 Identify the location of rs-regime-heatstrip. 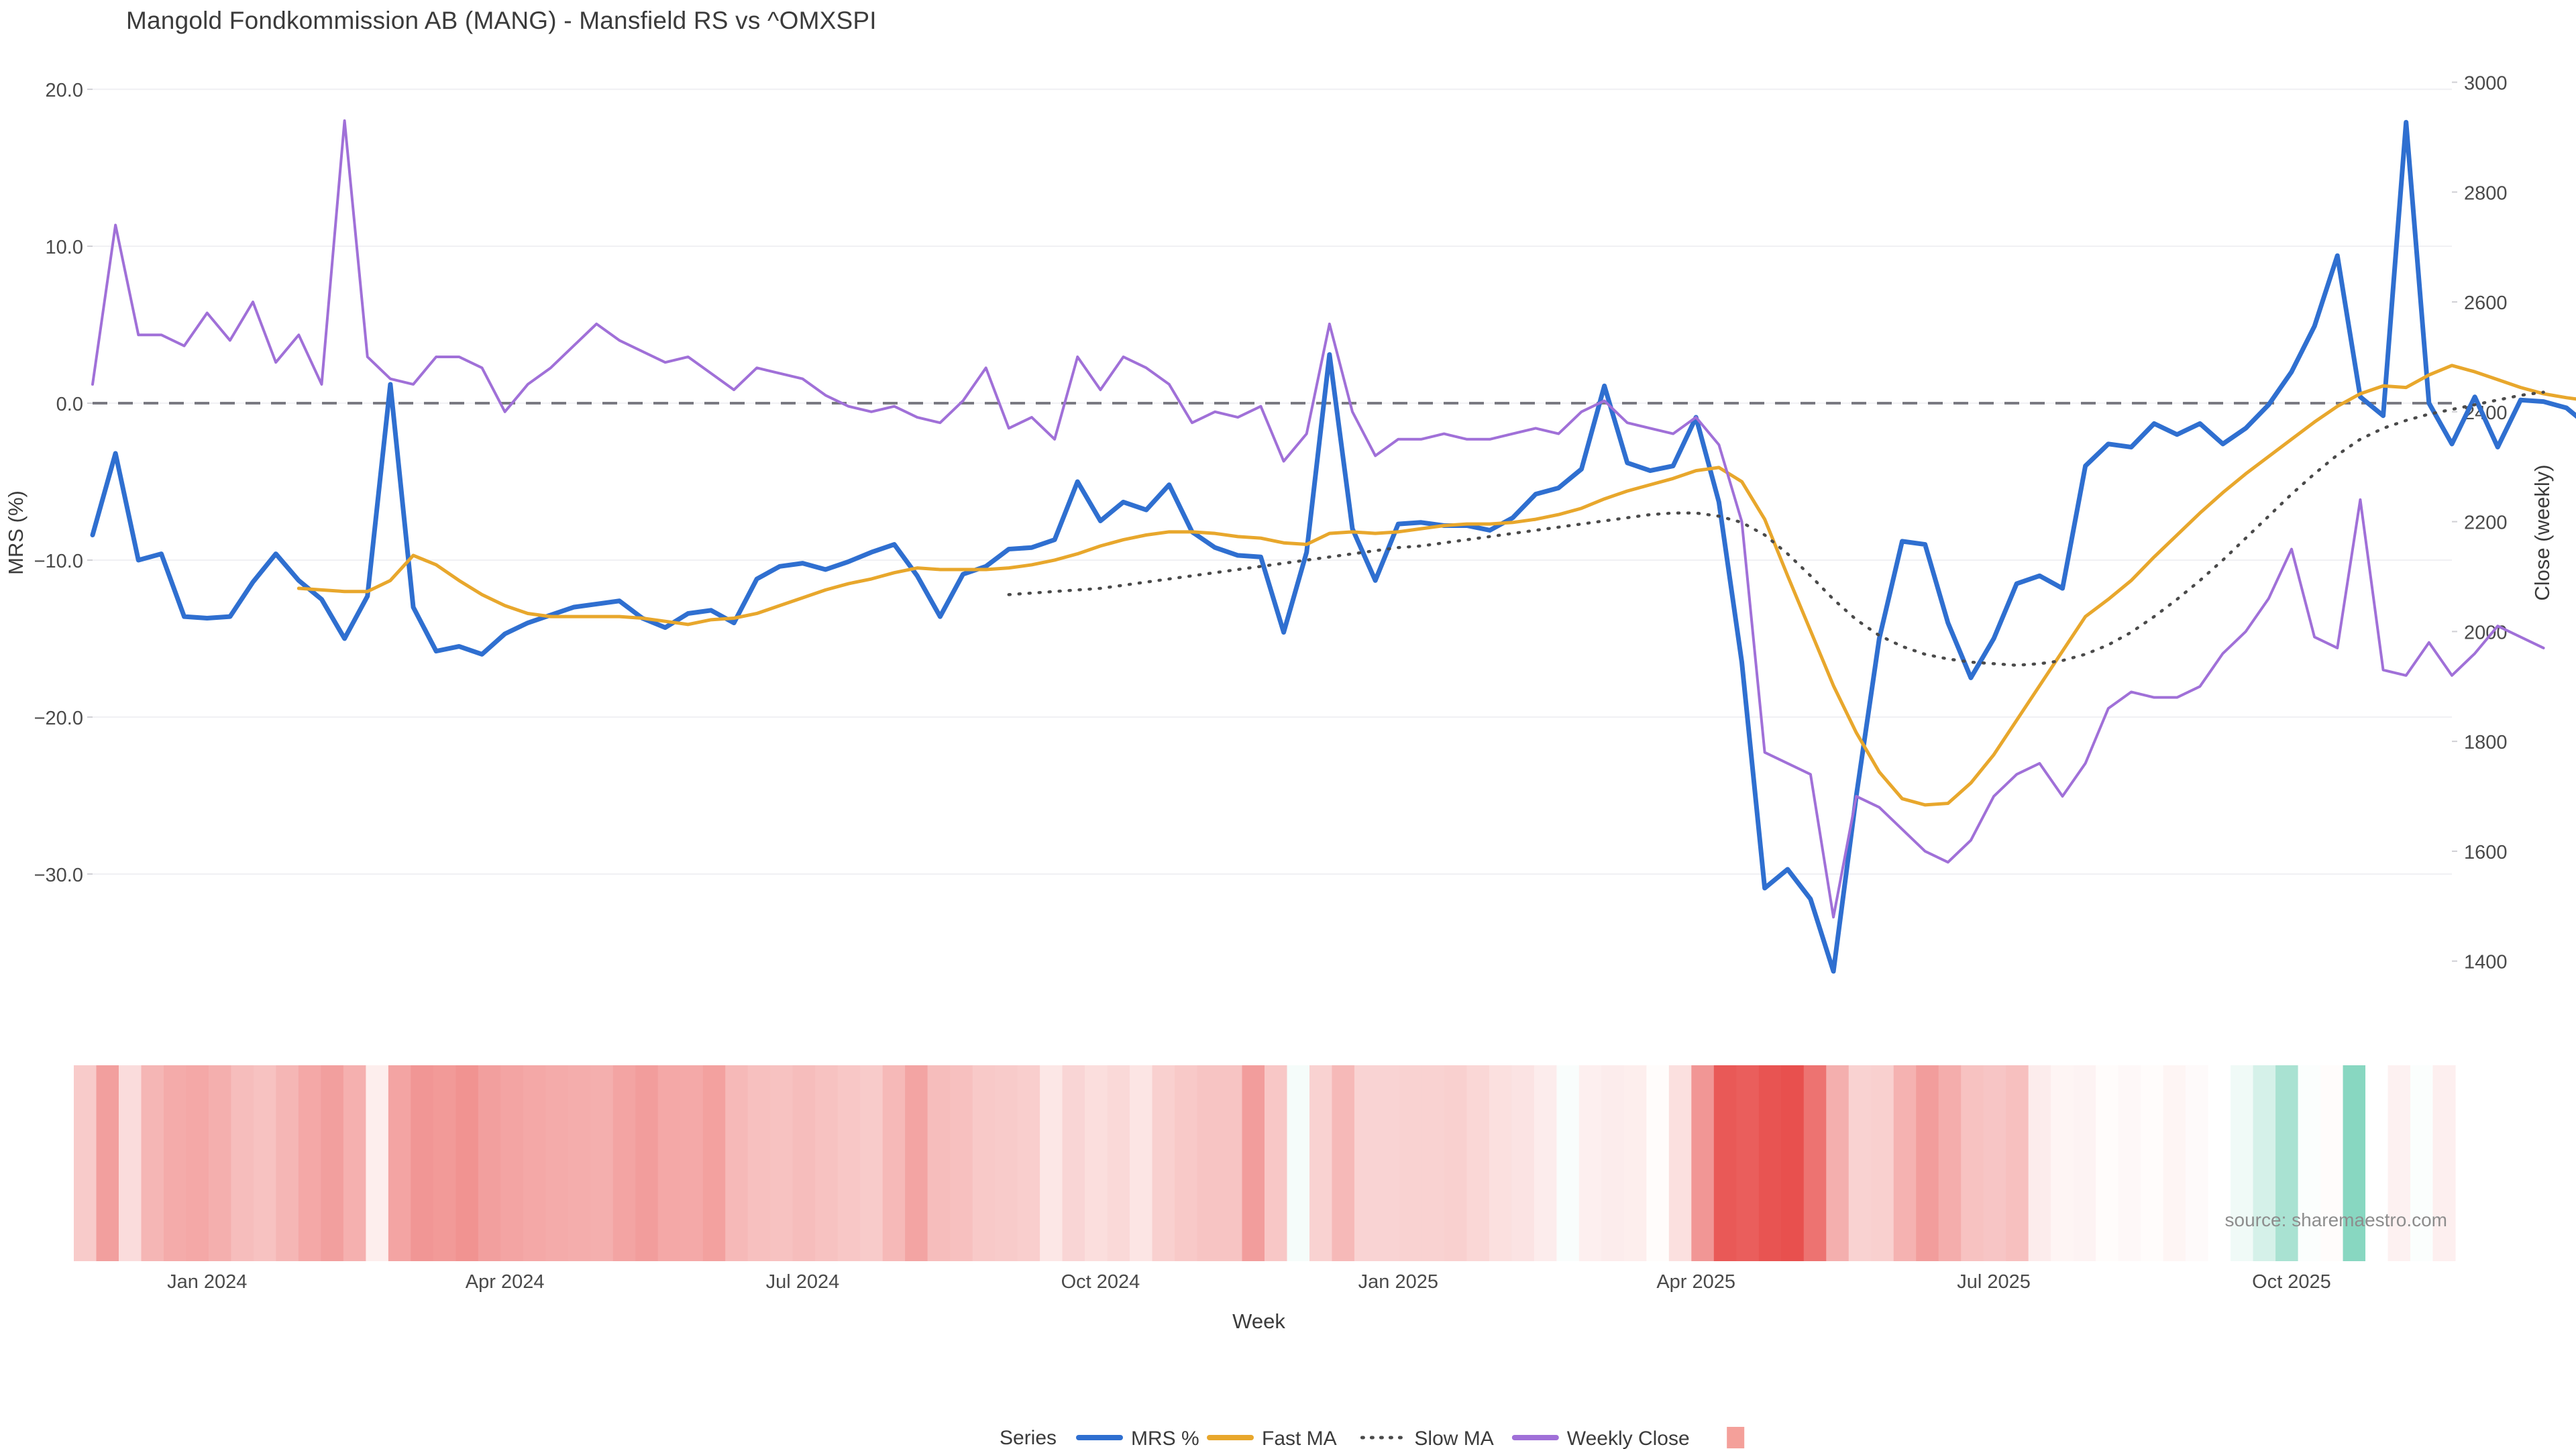
(1265, 1163).